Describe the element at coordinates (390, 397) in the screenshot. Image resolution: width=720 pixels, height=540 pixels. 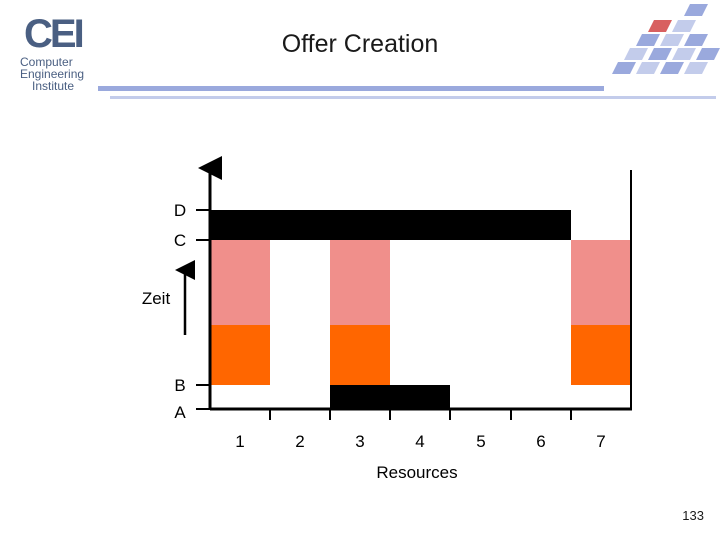
I see `block-a-to-b-black` at that location.